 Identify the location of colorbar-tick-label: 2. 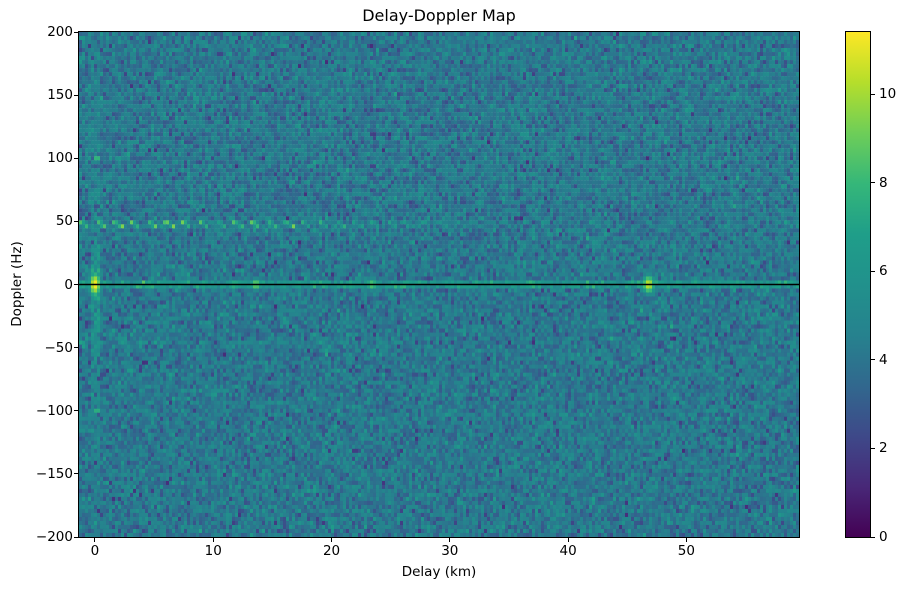
(883, 448).